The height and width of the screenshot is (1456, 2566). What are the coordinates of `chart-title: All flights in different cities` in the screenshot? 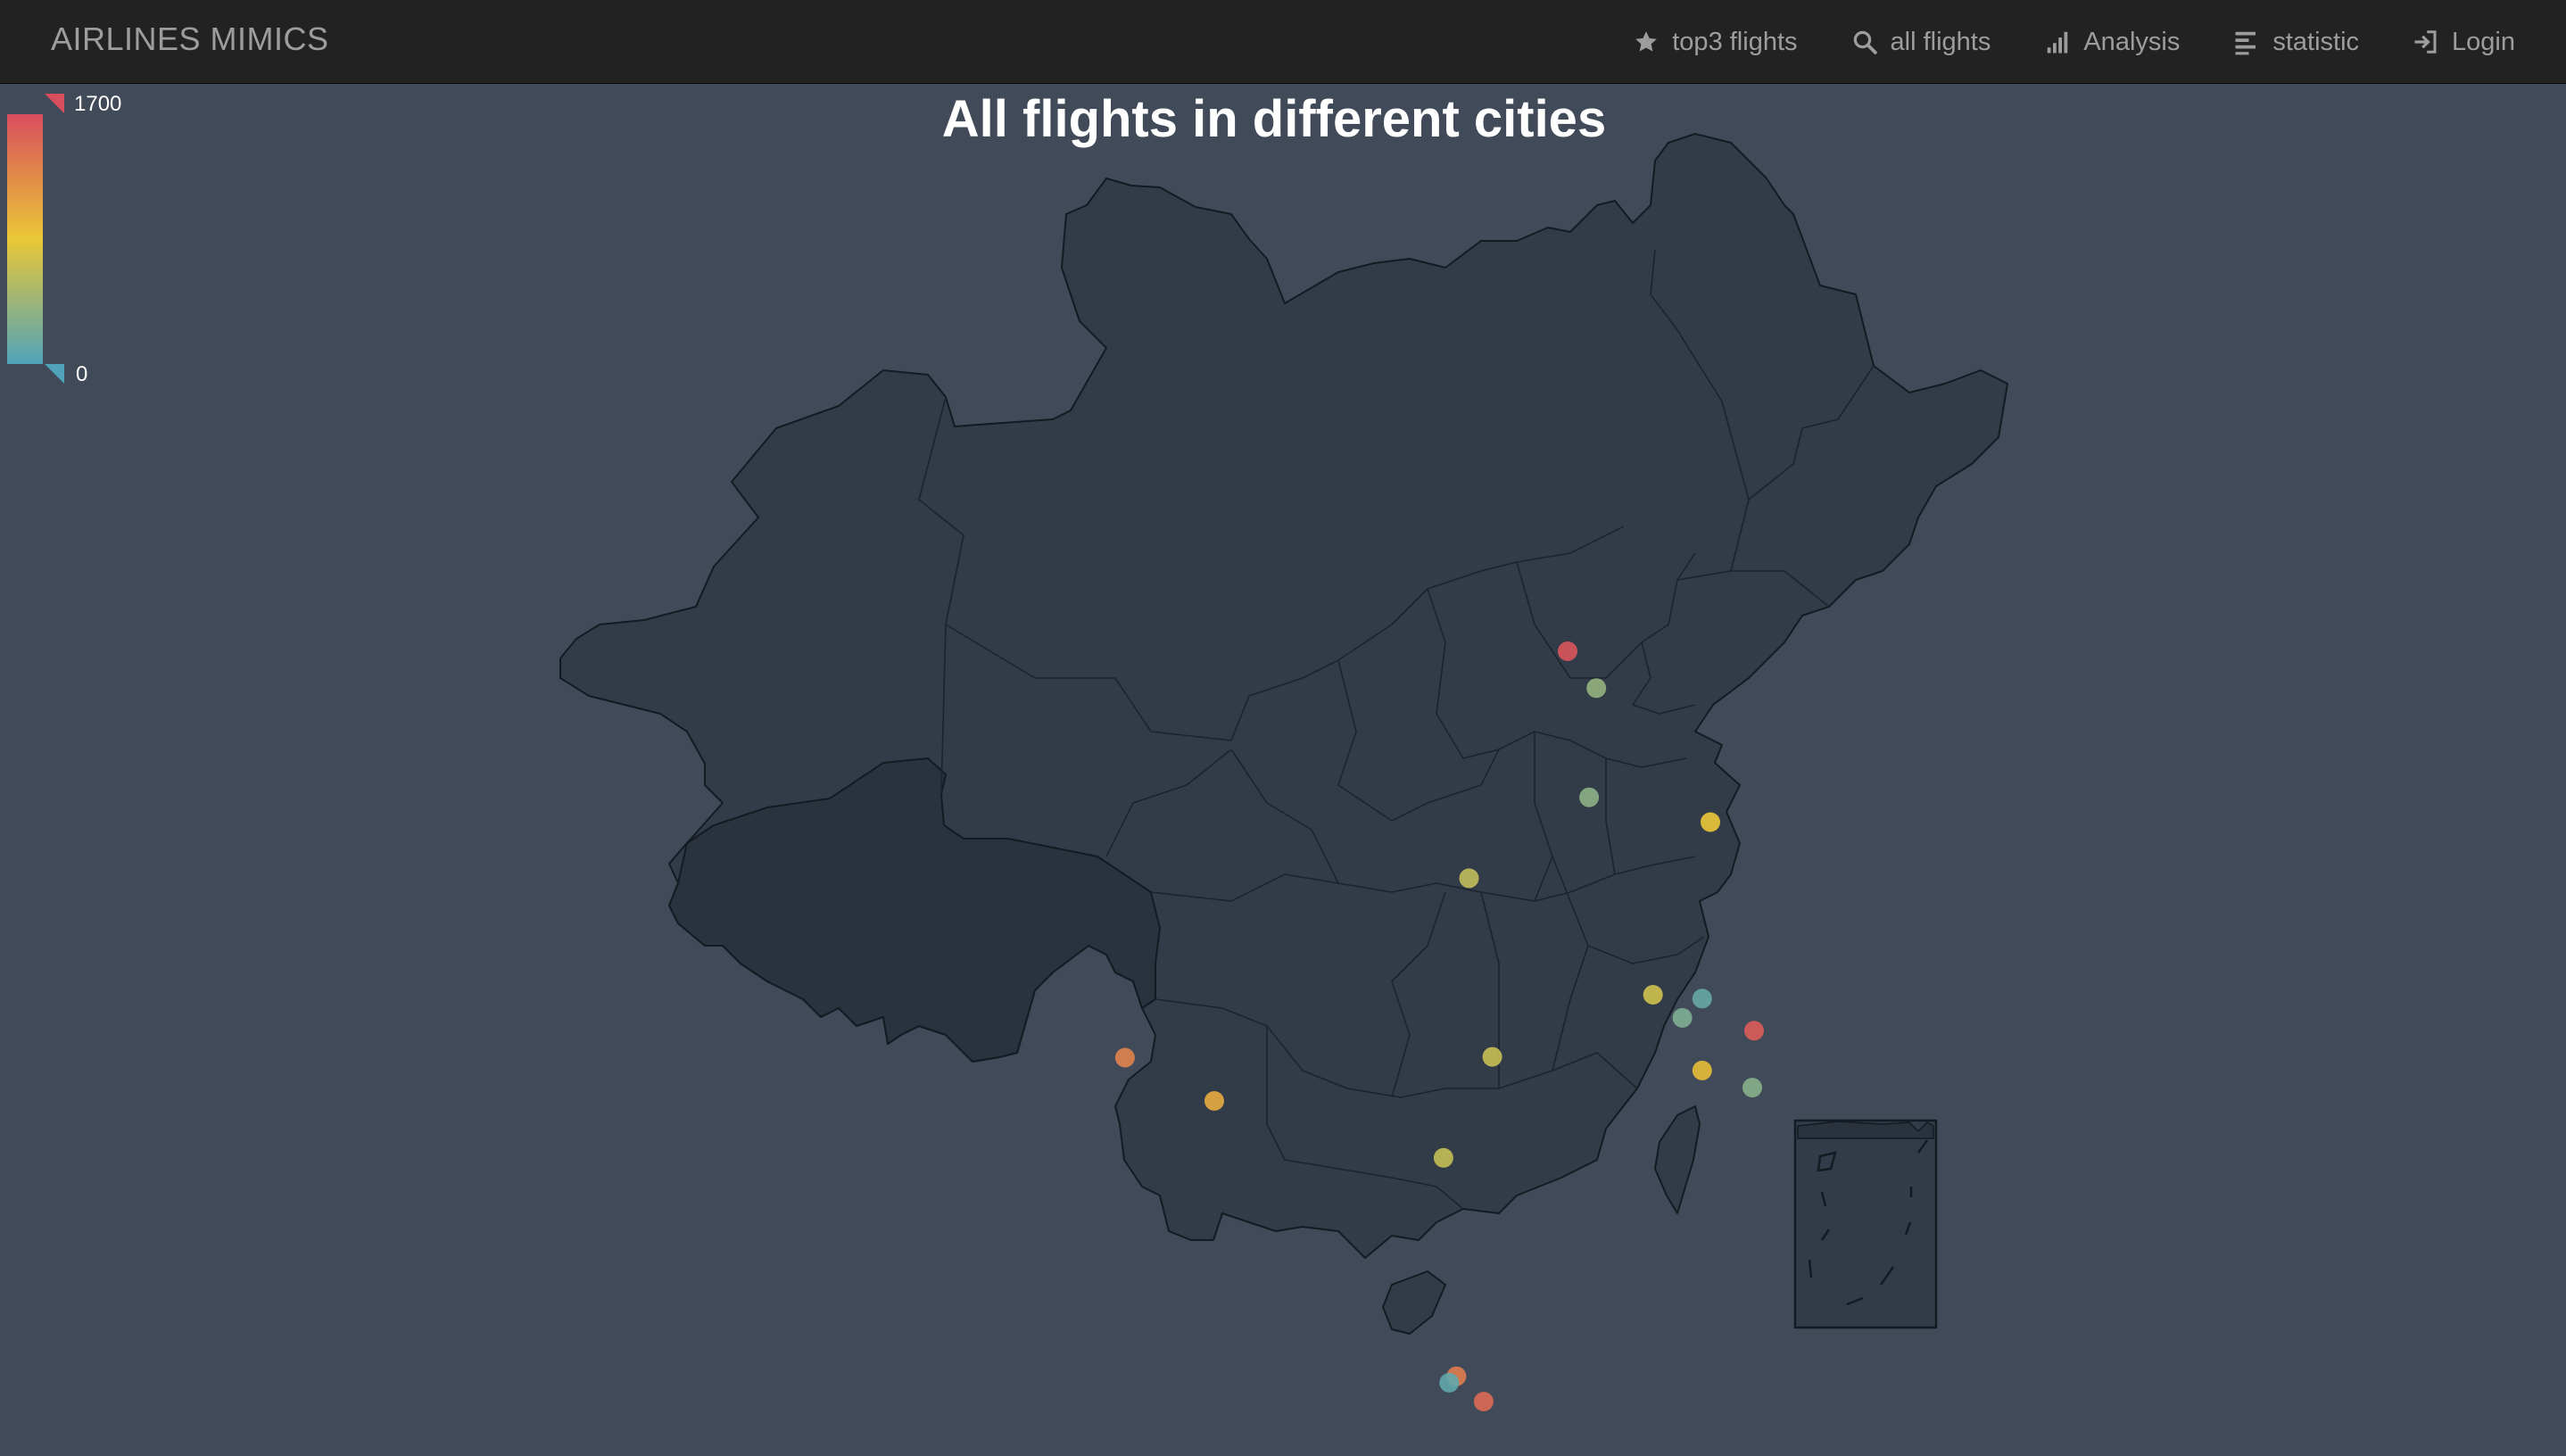 It's located at (1274, 119).